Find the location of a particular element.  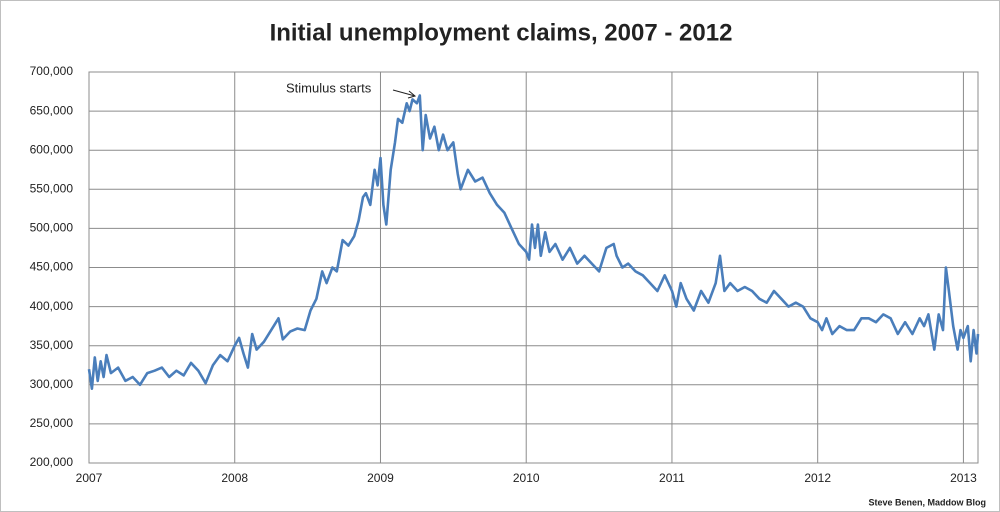

y-tick-label: 550,000 is located at coordinates (52, 188).